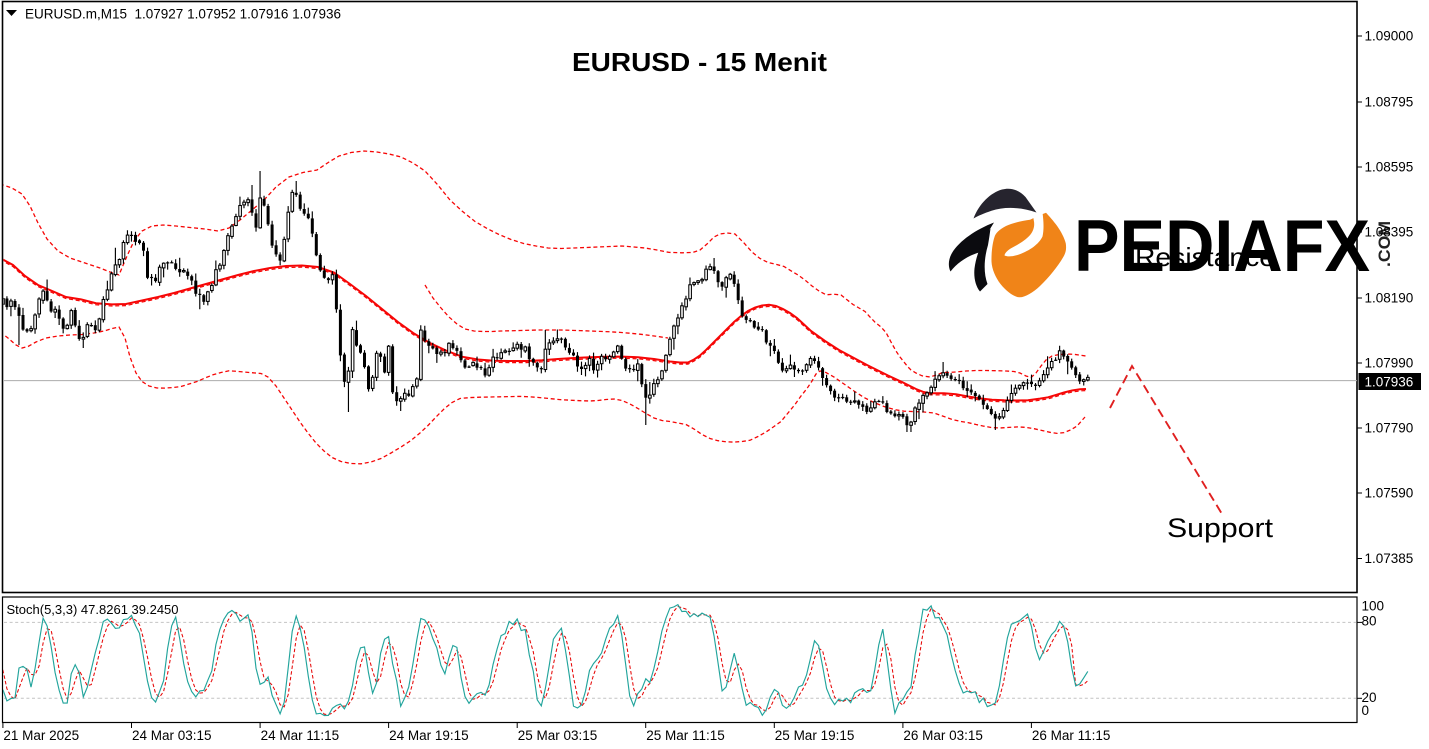 This screenshot has height=749, width=1429. What do you see at coordinates (1389, 558) in the screenshot?
I see `svg-text: 1.07385` at bounding box center [1389, 558].